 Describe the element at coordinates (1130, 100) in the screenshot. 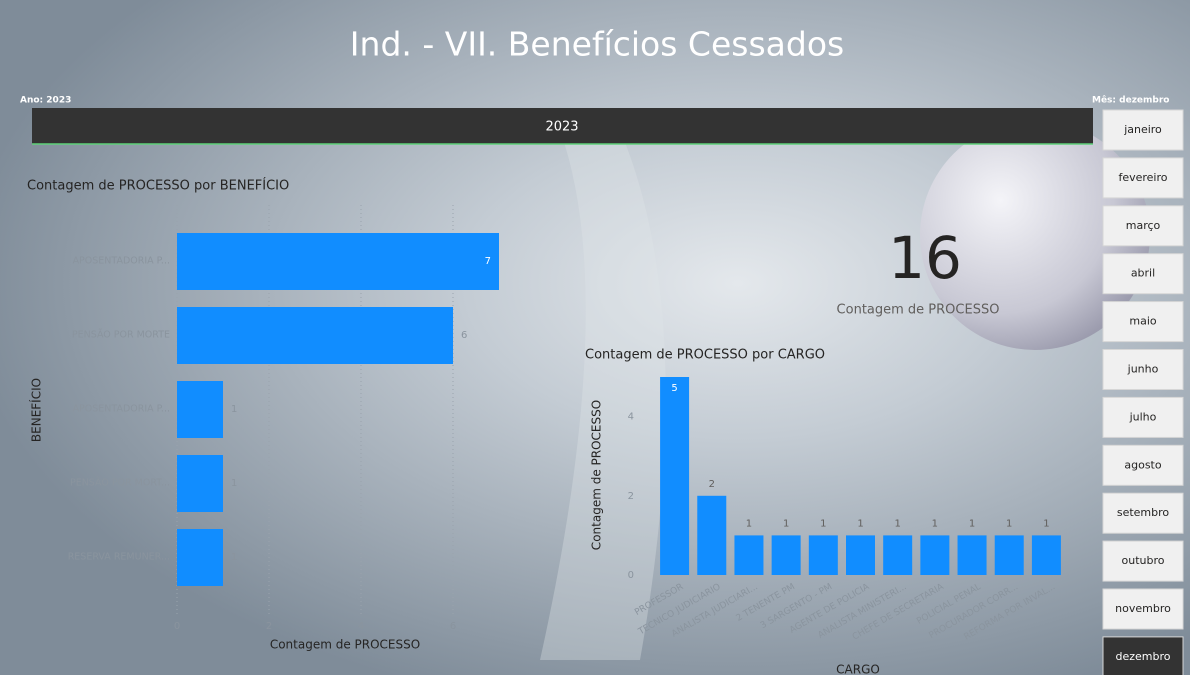

I see `month-filter: Mês: dezembro` at that location.